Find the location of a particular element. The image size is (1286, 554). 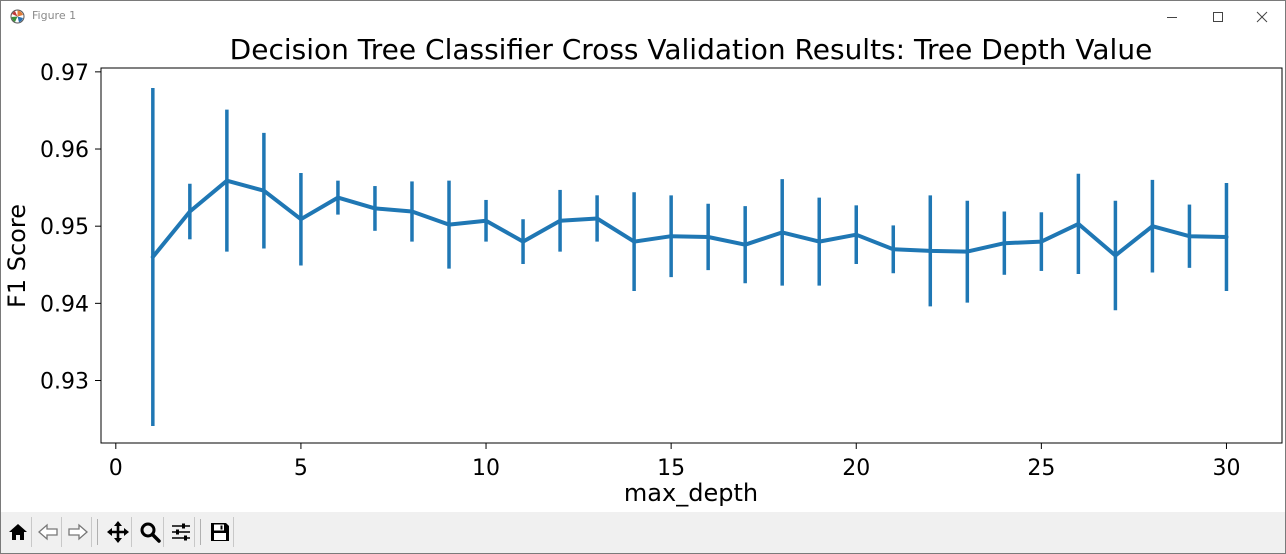

floppy-disk-icon is located at coordinates (219, 532).